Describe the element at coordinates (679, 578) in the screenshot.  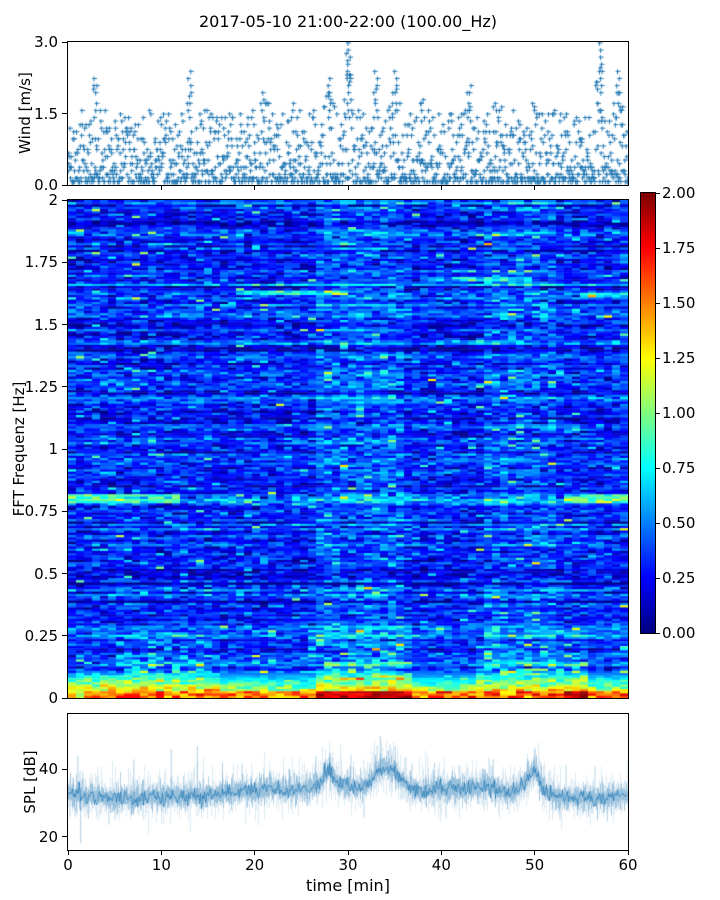
I see `colorbar-tick-label: 0.25` at that location.